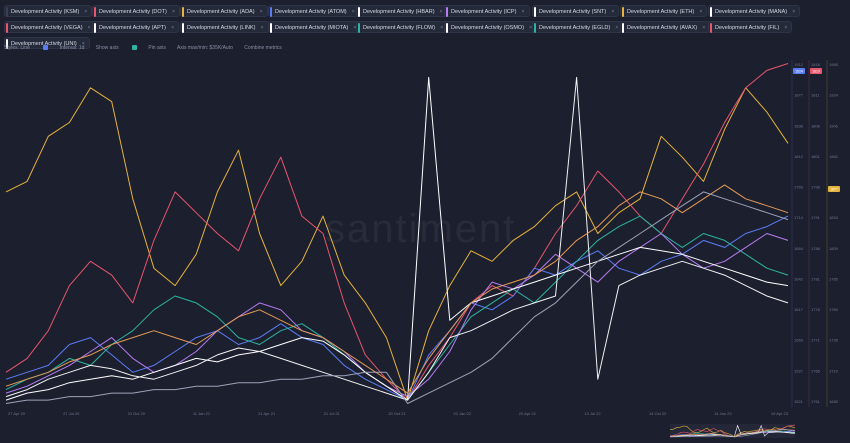 The width and height of the screenshot is (850, 443). What do you see at coordinates (834, 401) in the screenshot?
I see `y-tick-label: 1685` at bounding box center [834, 401].